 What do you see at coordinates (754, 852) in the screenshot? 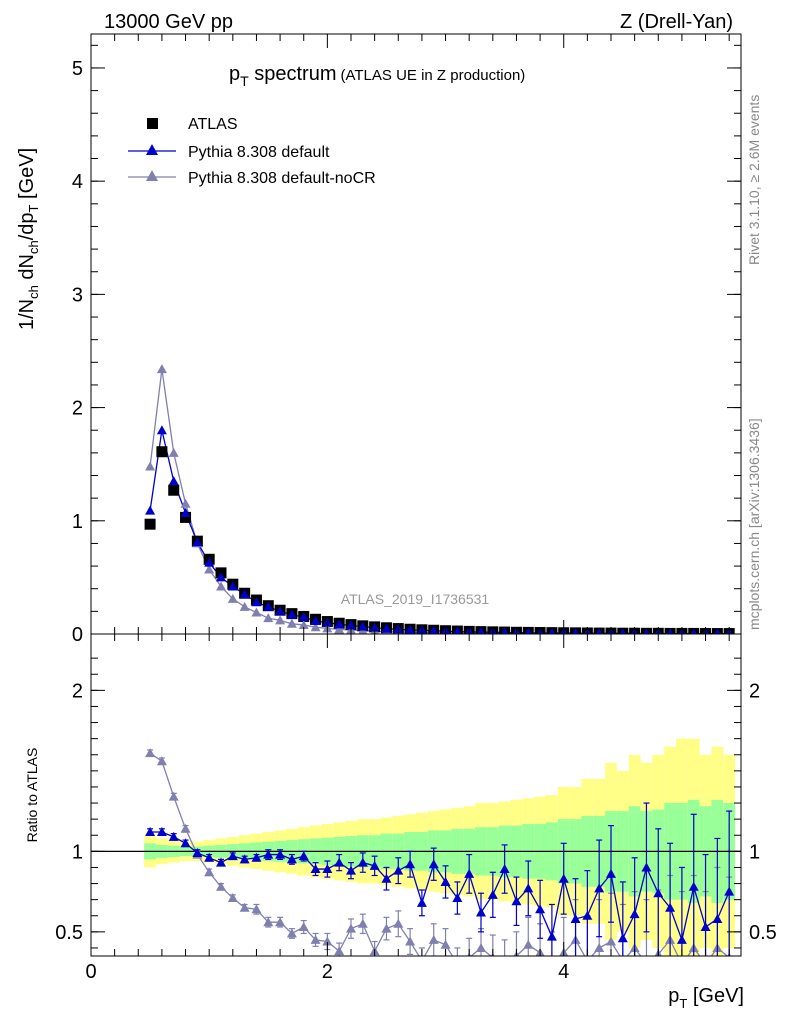
I see `ratio-ytick-label-right: 1` at bounding box center [754, 852].